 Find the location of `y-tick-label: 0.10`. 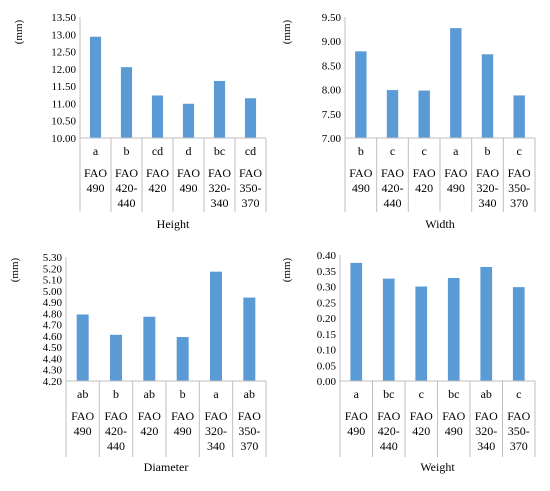

y-tick-label: 0.10 is located at coordinates (327, 351).